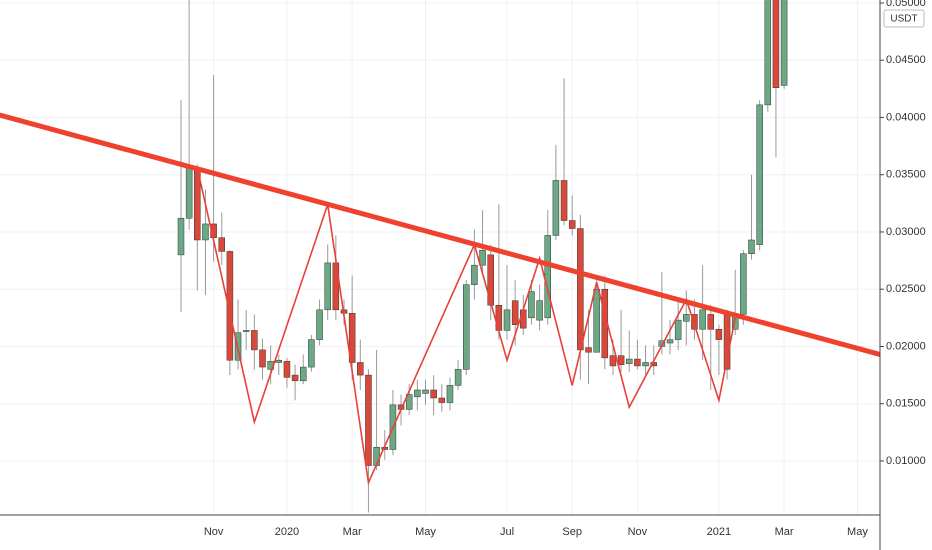 This screenshot has height=550, width=932. I want to click on x-tick-label: Jul, so click(507, 532).